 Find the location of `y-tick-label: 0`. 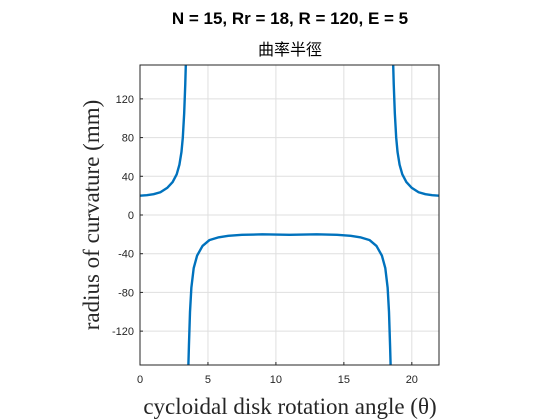

y-tick-label: 0 is located at coordinates (131, 216).